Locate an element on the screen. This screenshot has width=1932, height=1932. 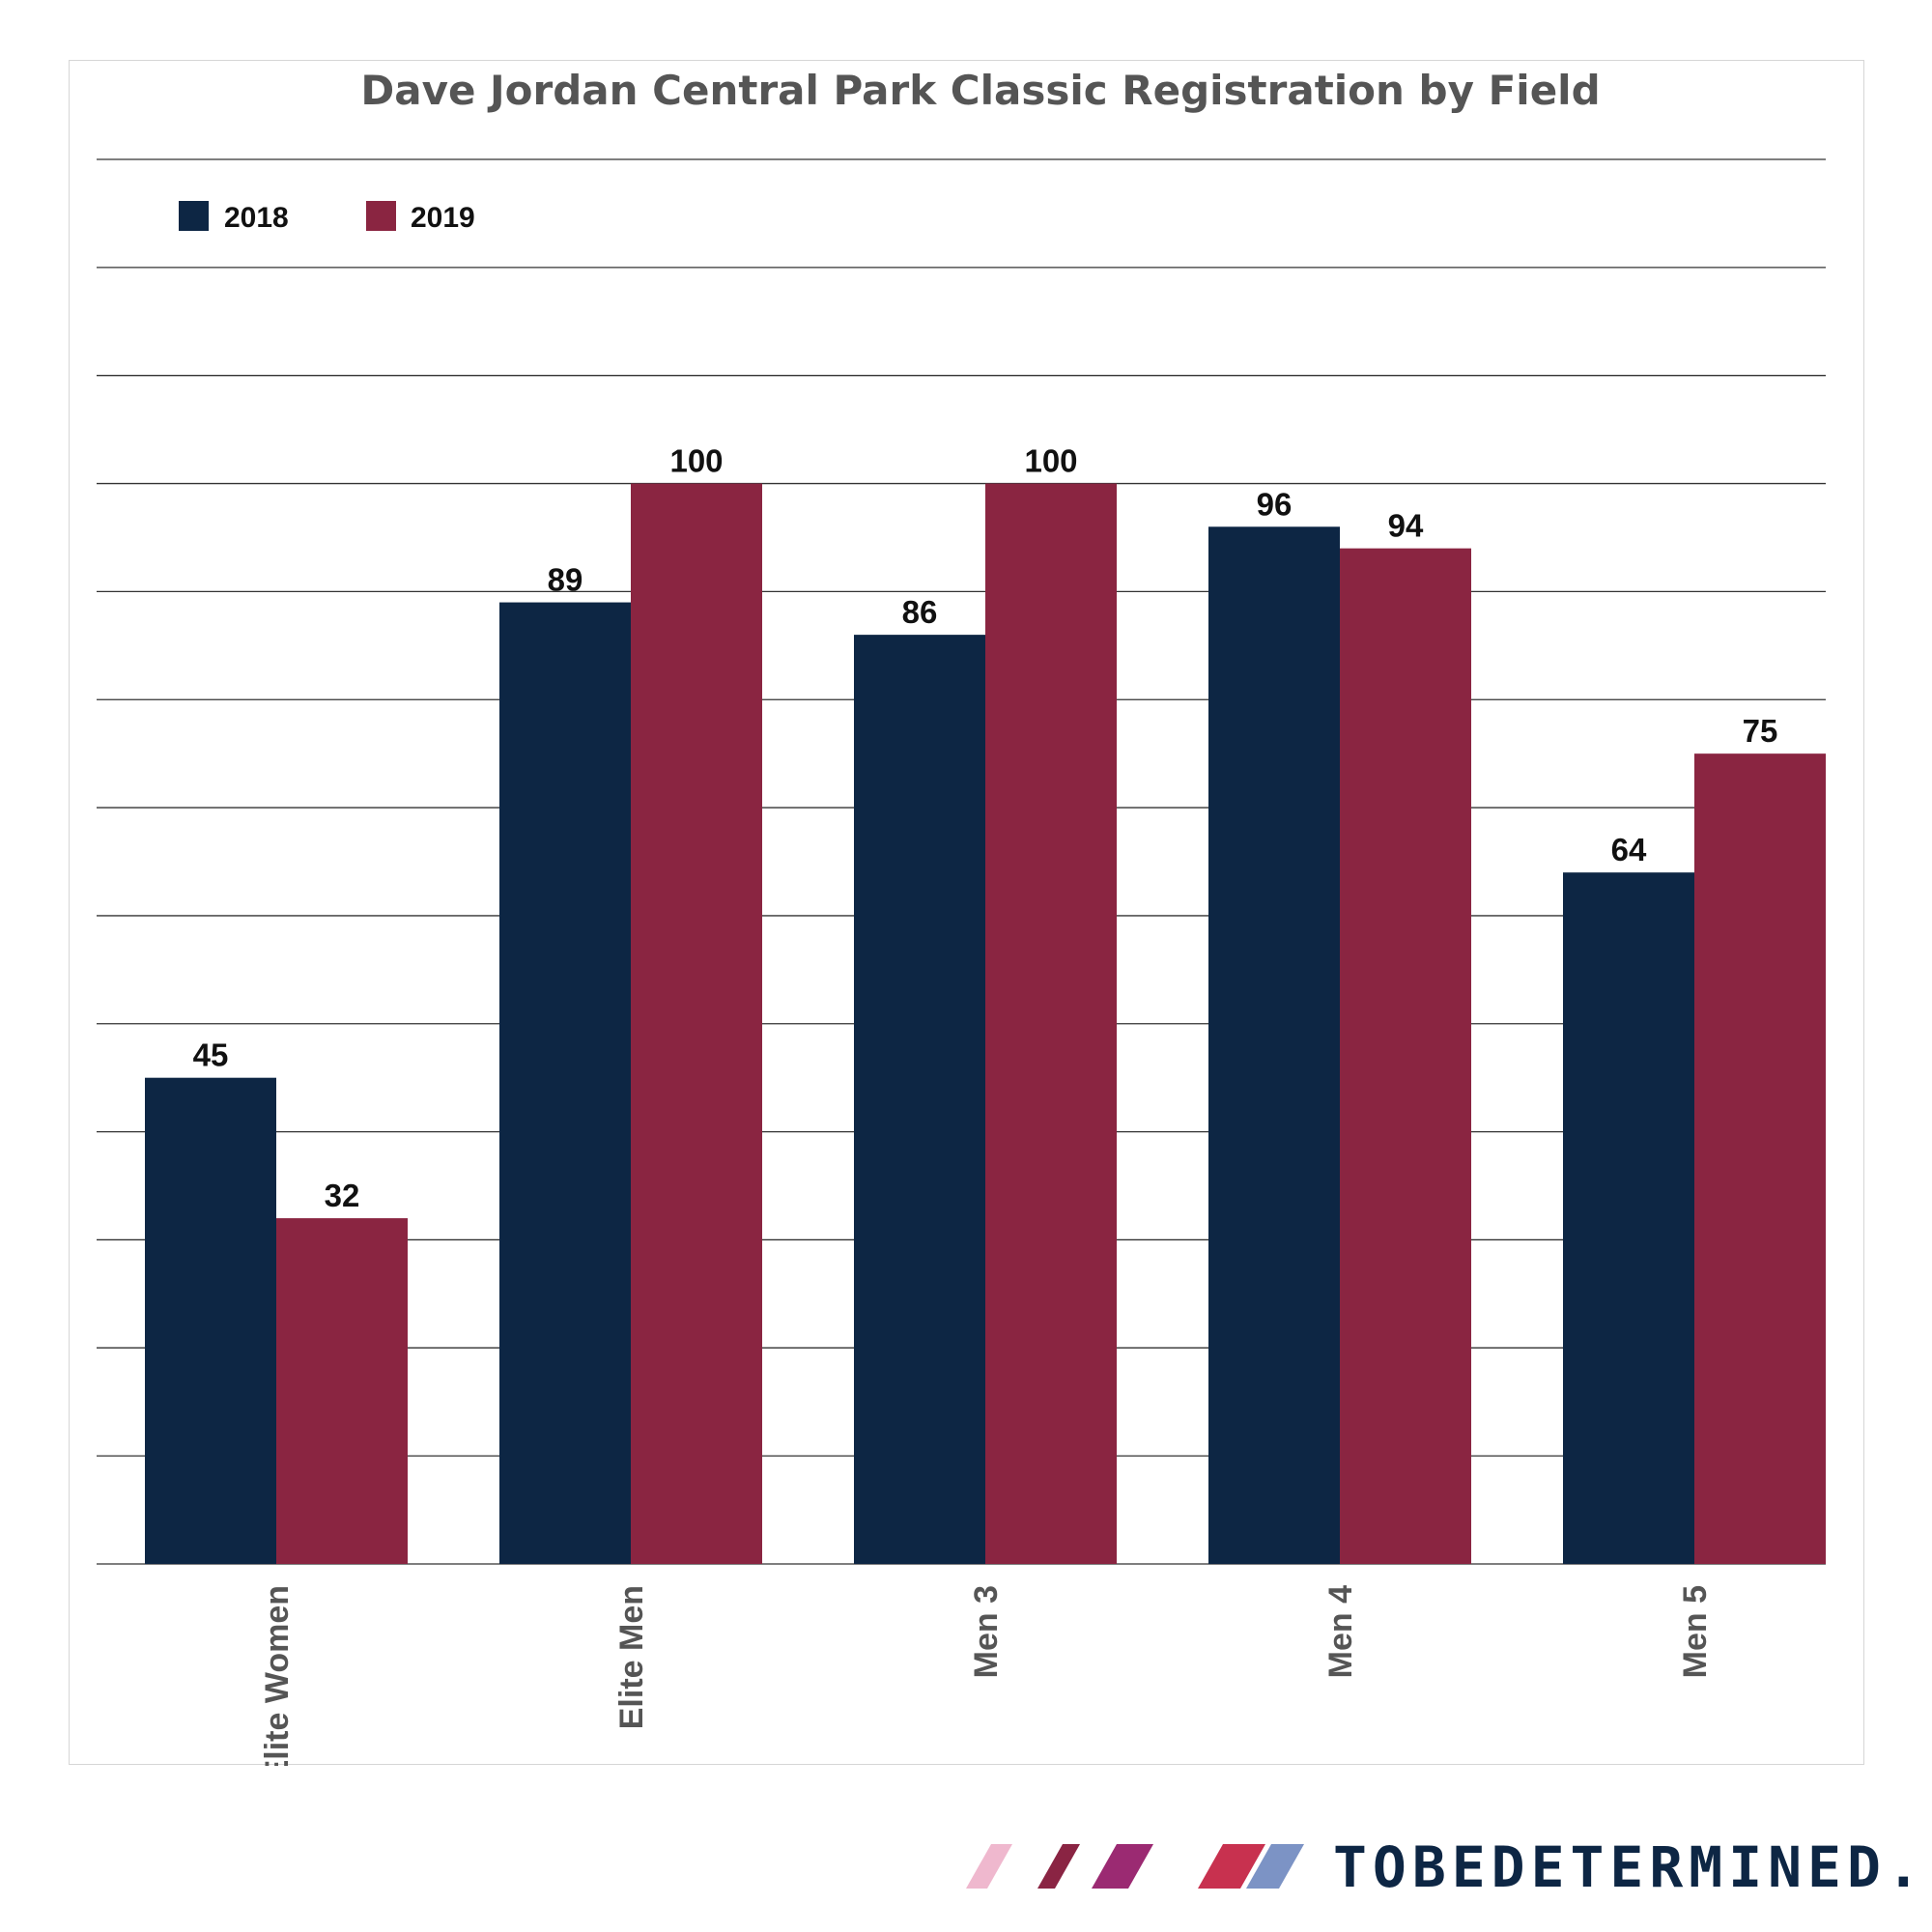
brand-footer: TOBEDETERMINED.CC is located at coordinates (1444, 1867).